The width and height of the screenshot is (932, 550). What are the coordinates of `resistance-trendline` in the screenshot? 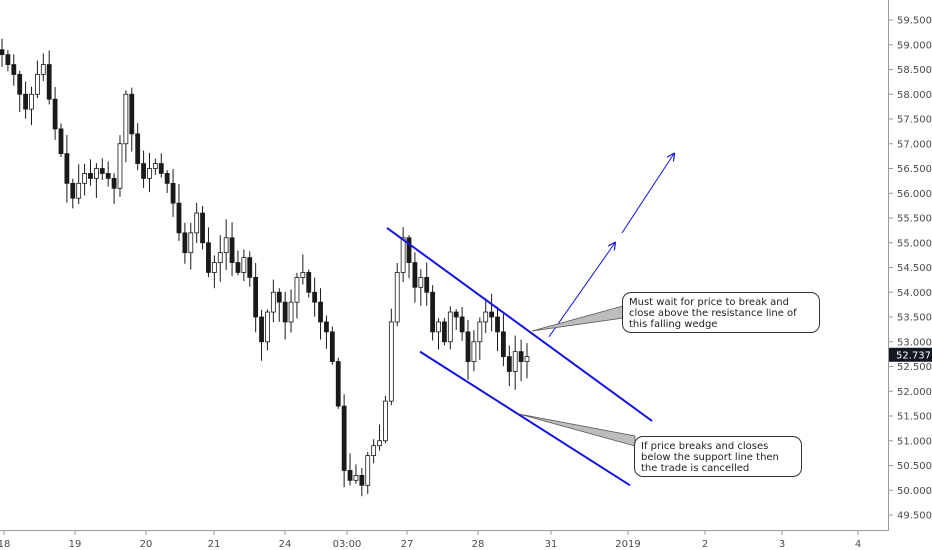 It's located at (519, 324).